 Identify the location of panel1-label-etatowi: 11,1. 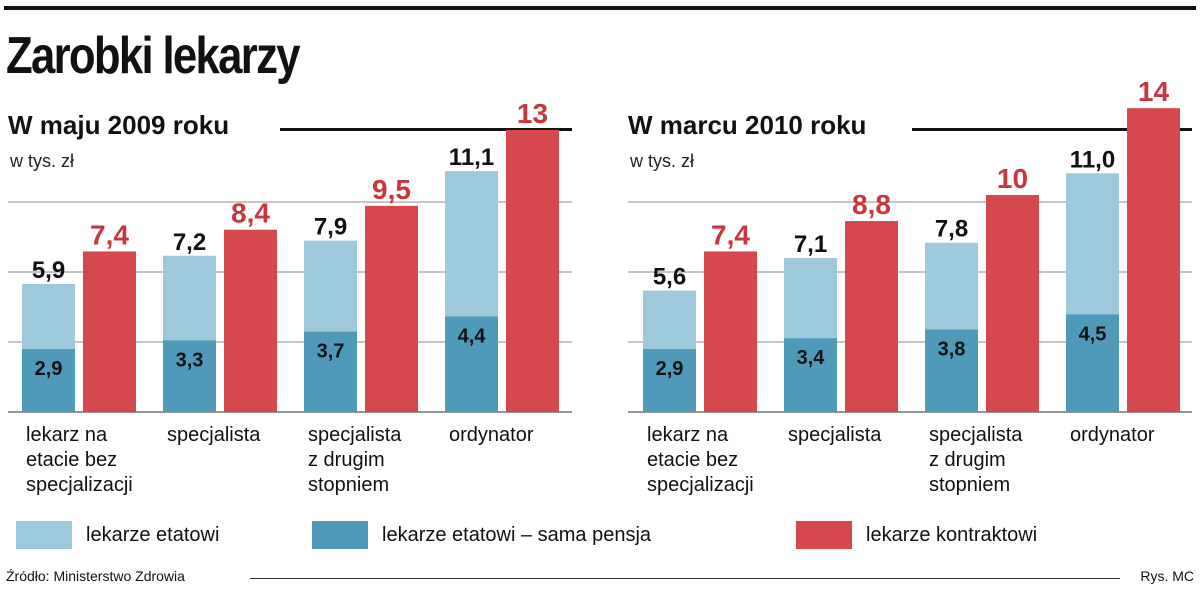
(471, 157).